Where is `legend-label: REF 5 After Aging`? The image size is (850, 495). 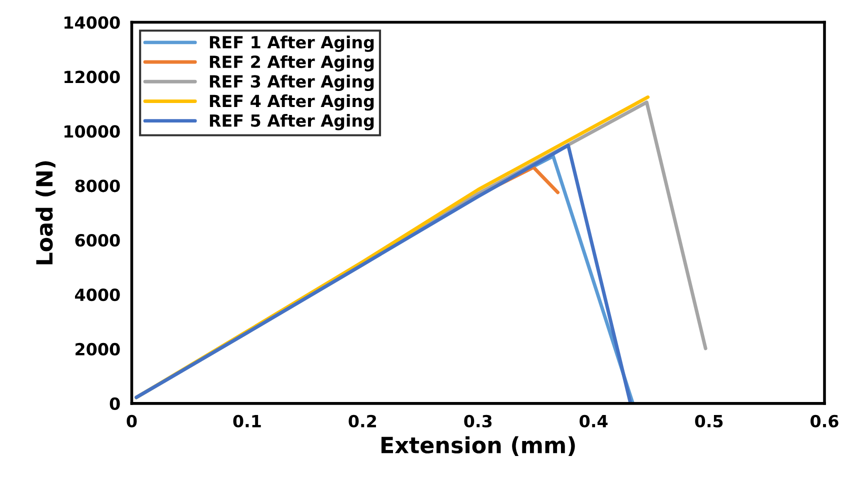
legend-label: REF 5 After Aging is located at coordinates (292, 122).